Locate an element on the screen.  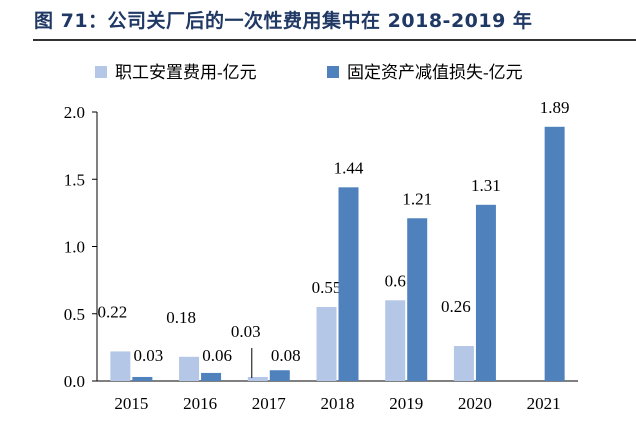
bar-staff-2016 is located at coordinates (189, 368).